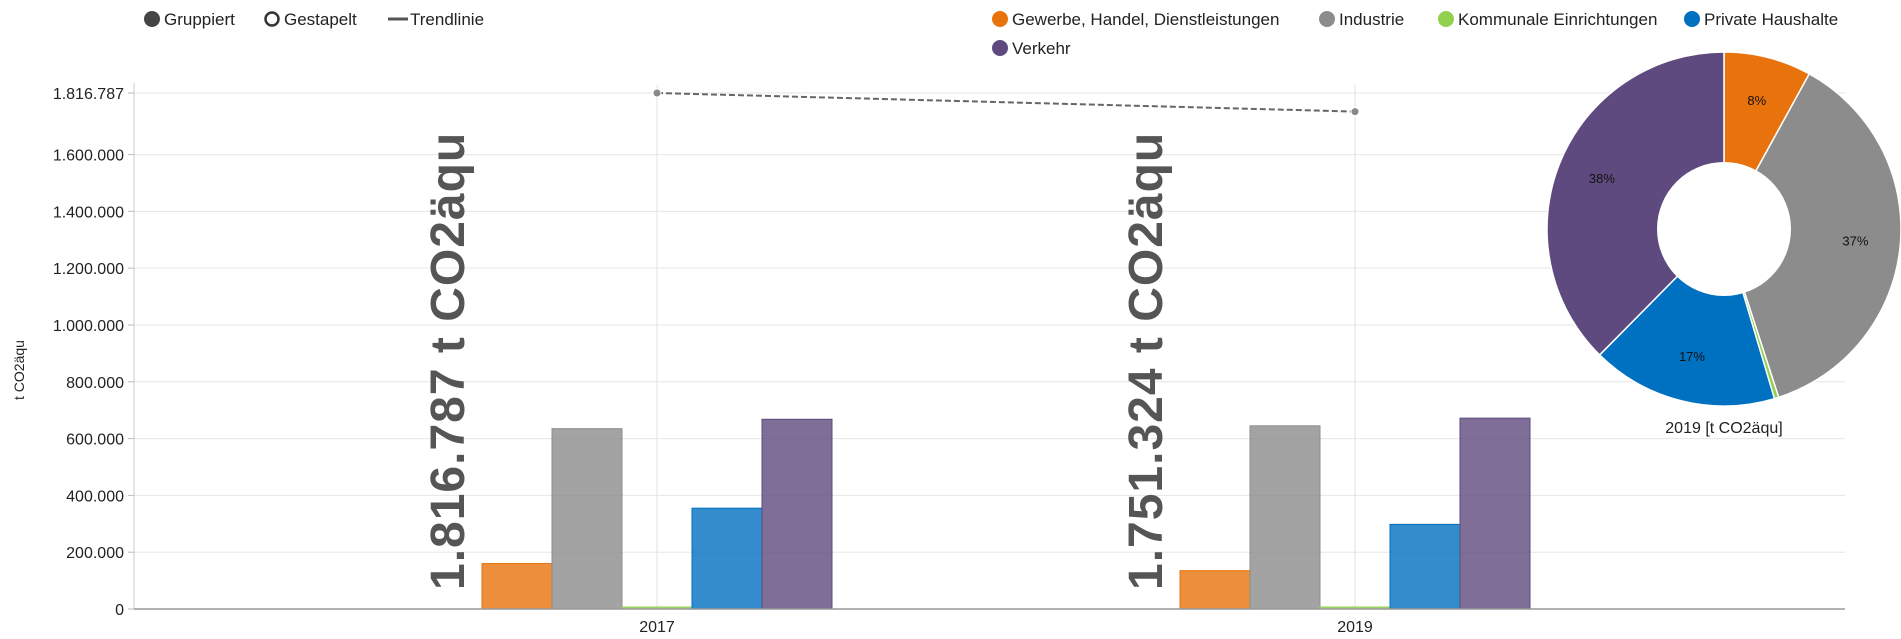 This screenshot has height=639, width=1901. Describe the element at coordinates (1146, 361) in the screenshot. I see `total-label-2019: 1.751.324 t CO2äqu` at that location.